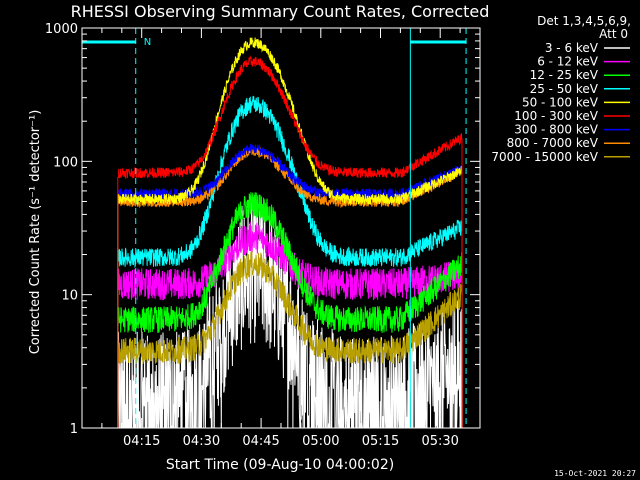 The width and height of the screenshot is (640, 480). What do you see at coordinates (595, 473) in the screenshot?
I see `footer-date: 15-Oct-2021 20:27` at bounding box center [595, 473].